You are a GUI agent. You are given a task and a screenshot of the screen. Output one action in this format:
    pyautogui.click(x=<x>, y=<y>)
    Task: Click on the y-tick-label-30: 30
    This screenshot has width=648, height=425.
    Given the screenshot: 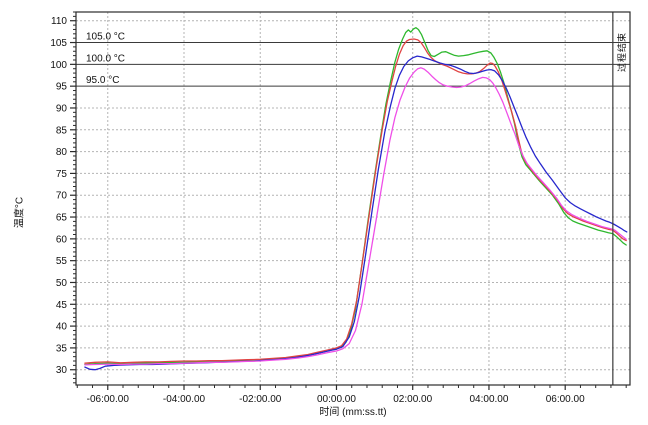 What is the action you would take?
    pyautogui.click(x=62, y=370)
    